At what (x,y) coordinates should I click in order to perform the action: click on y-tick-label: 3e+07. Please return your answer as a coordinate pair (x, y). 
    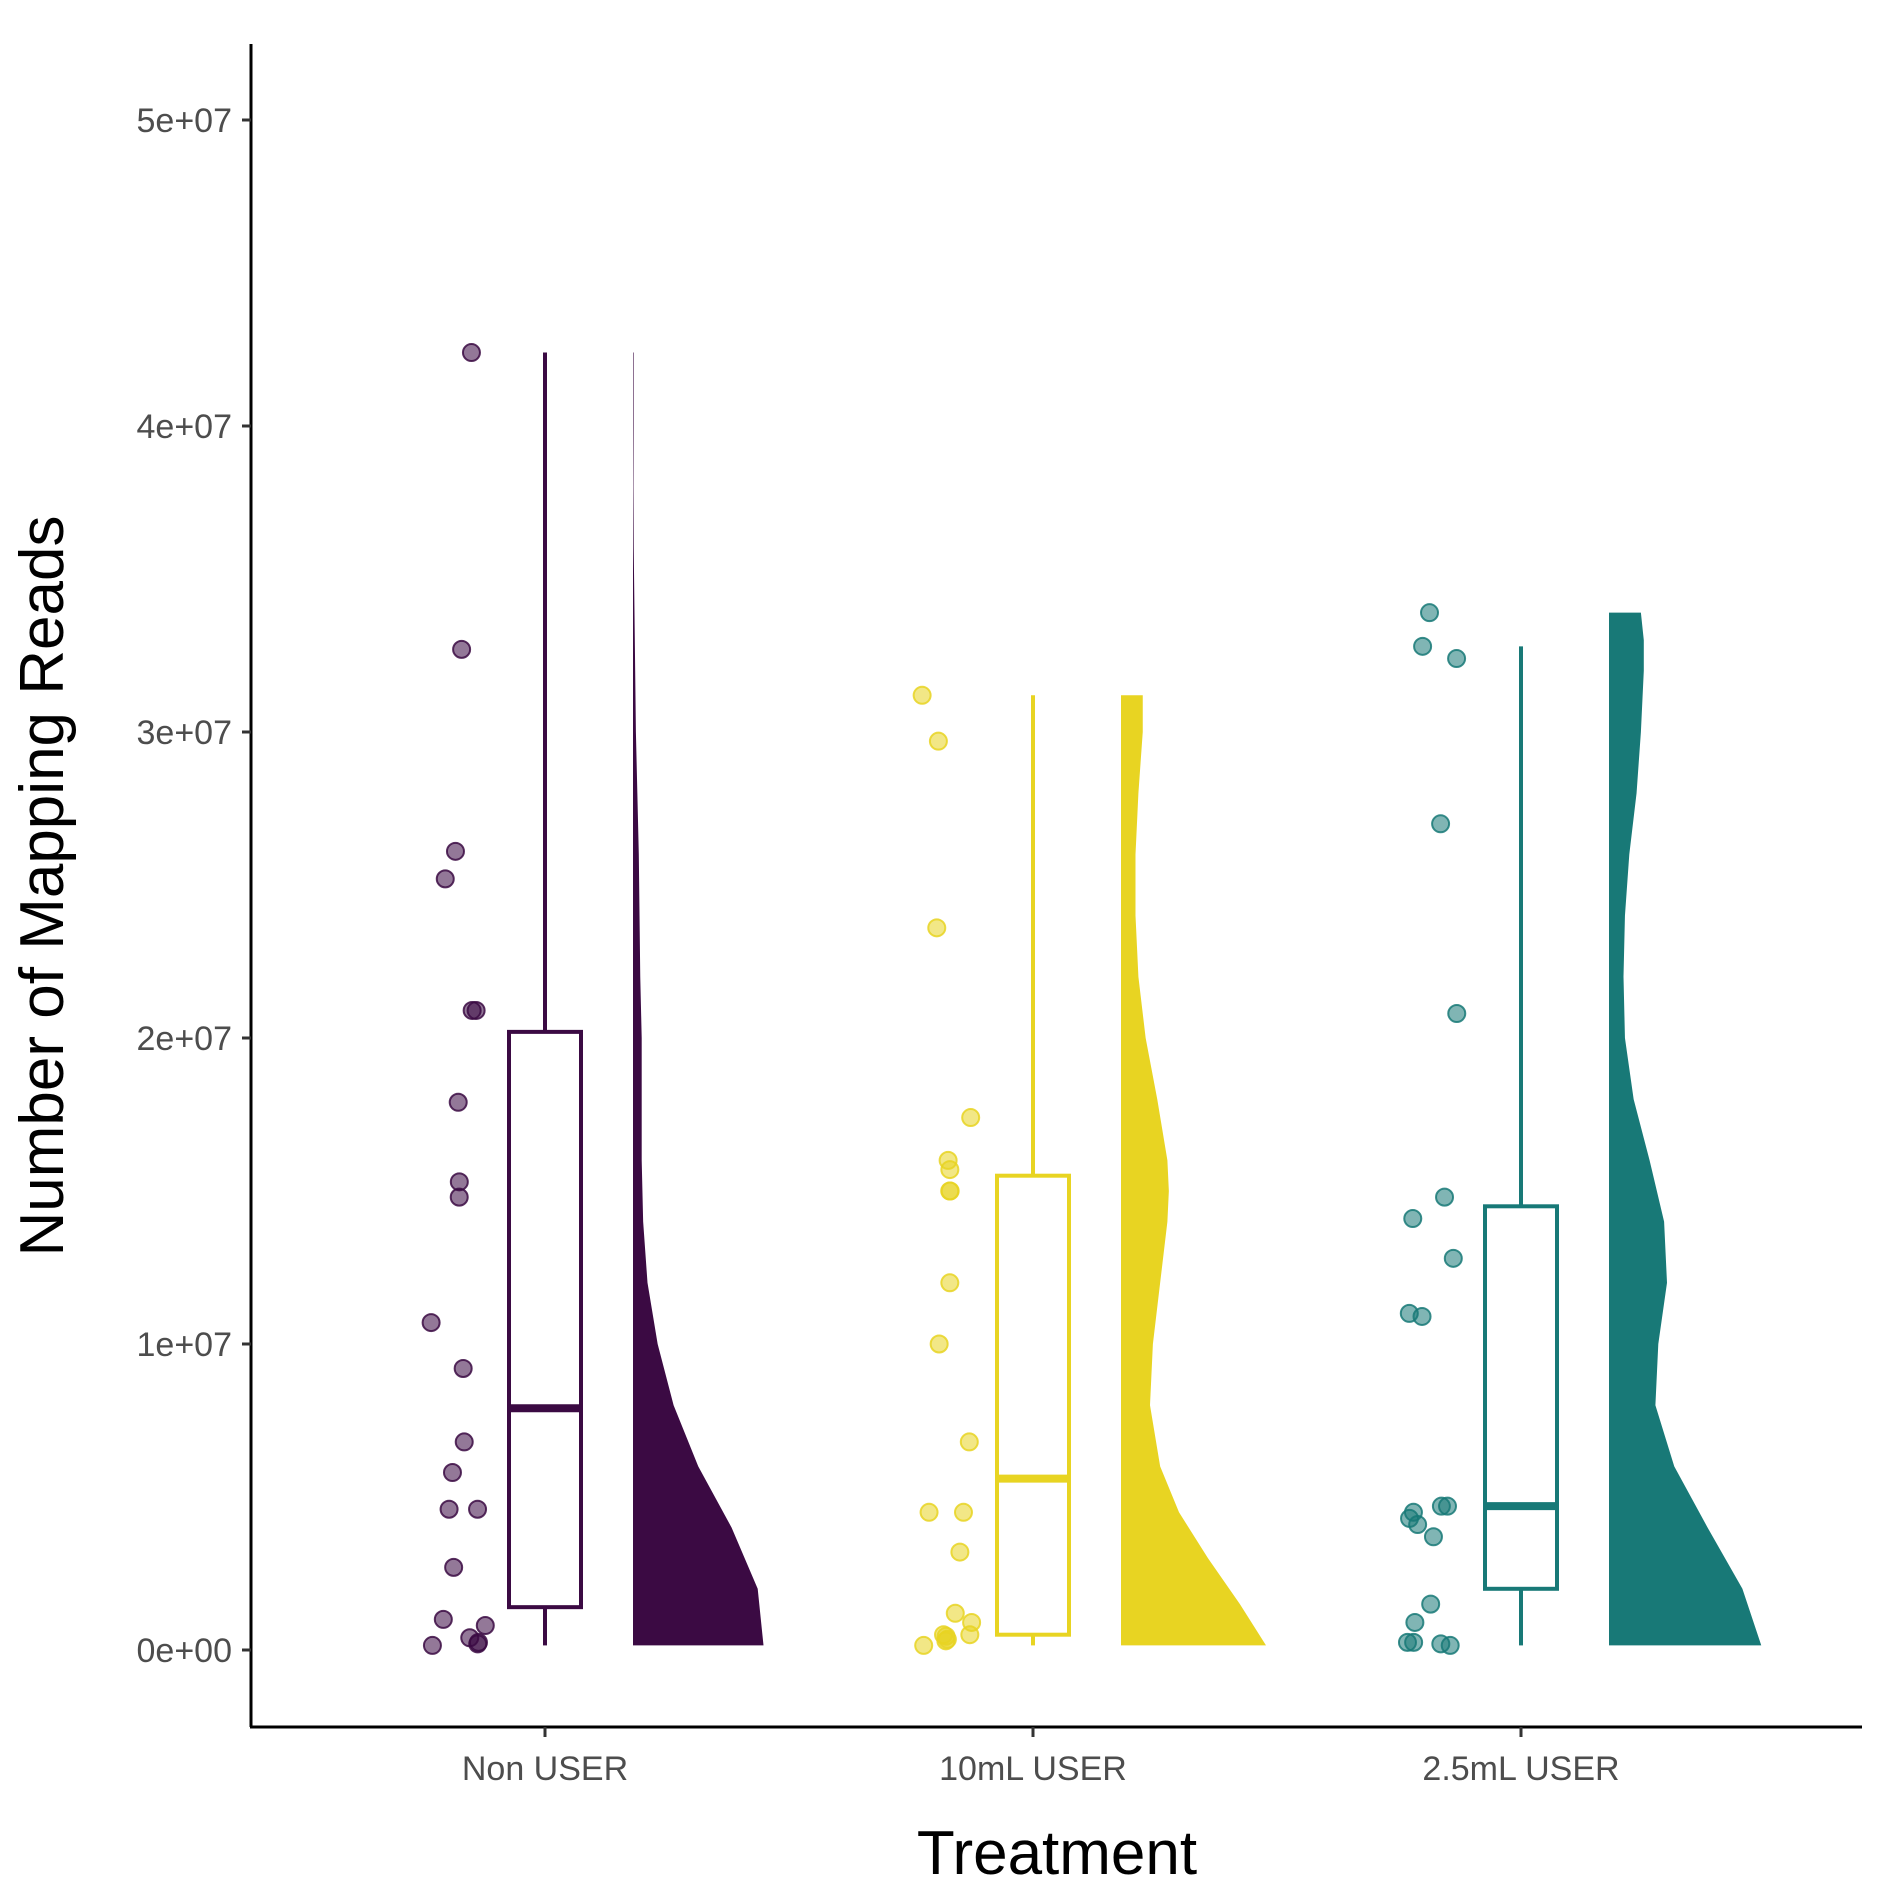
    Looking at the image, I should click on (185, 733).